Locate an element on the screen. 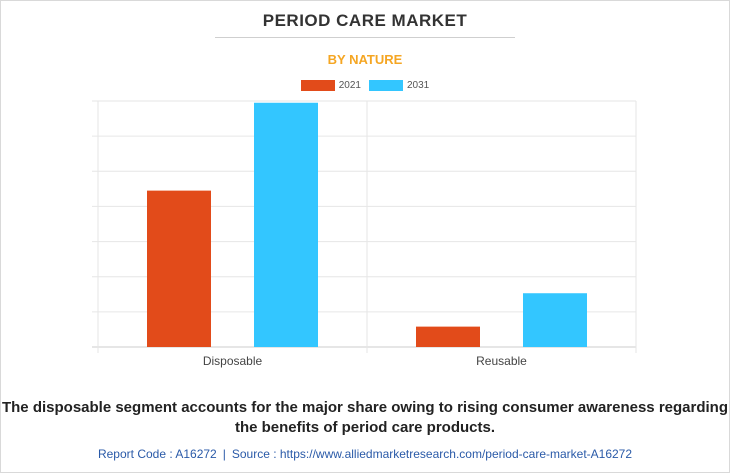  legend-item-2031: 2031 is located at coordinates (399, 85).